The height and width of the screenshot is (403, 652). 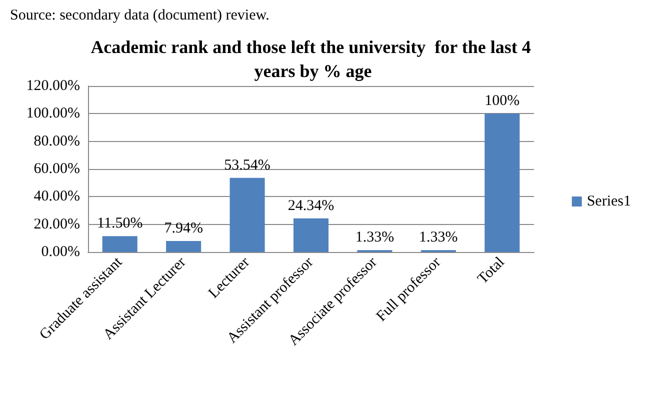 What do you see at coordinates (120, 224) in the screenshot?
I see `data-label: 11.50%` at bounding box center [120, 224].